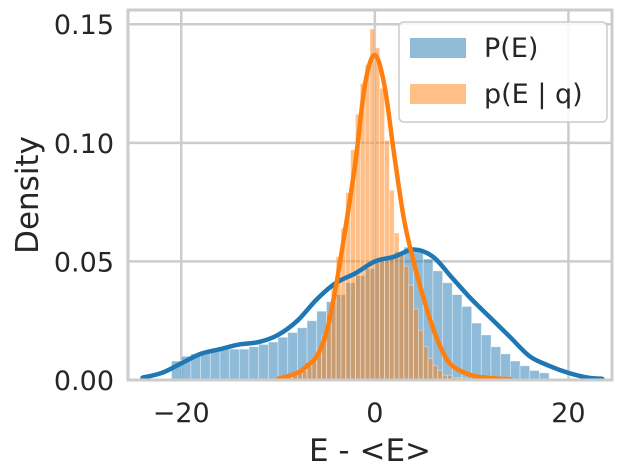 This screenshot has width=633, height=476. Describe the element at coordinates (511, 48) in the screenshot. I see `legend-label: P(E)` at that location.